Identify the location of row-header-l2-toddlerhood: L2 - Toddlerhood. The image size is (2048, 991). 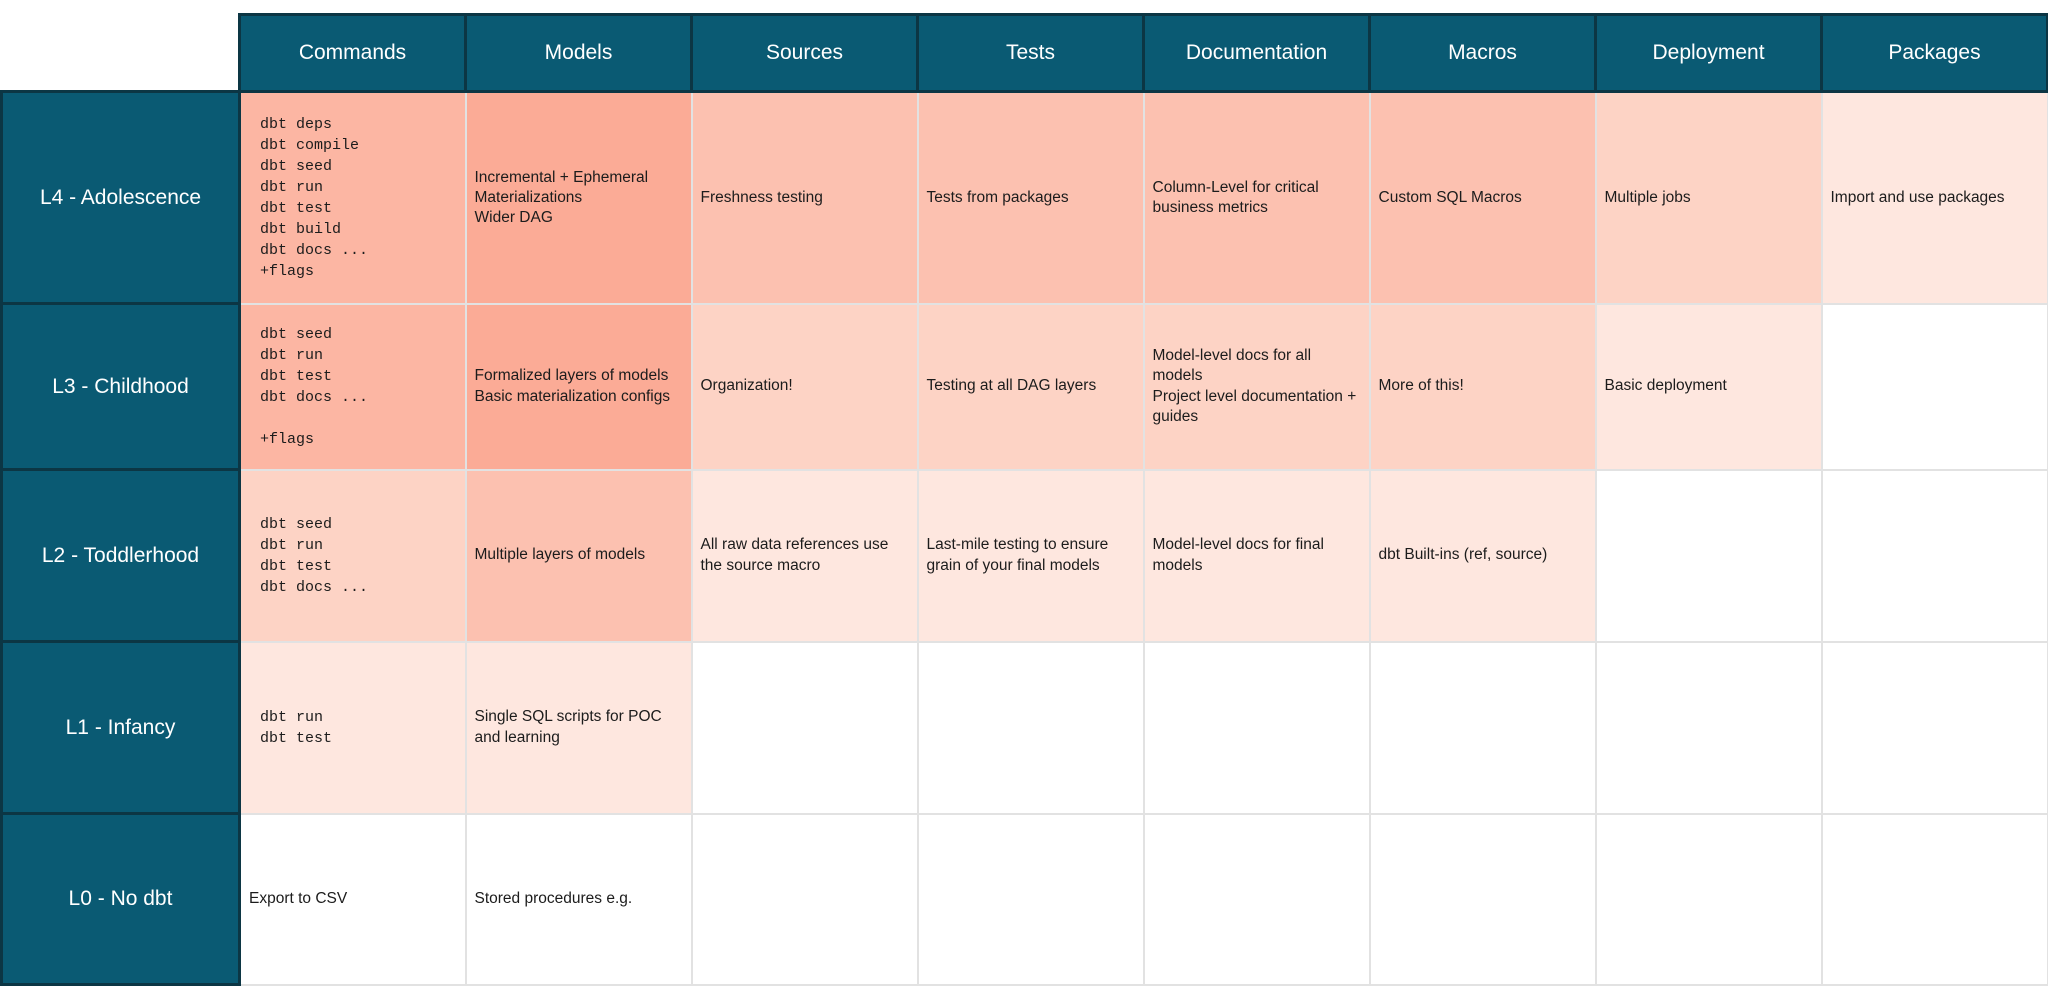
(120, 555).